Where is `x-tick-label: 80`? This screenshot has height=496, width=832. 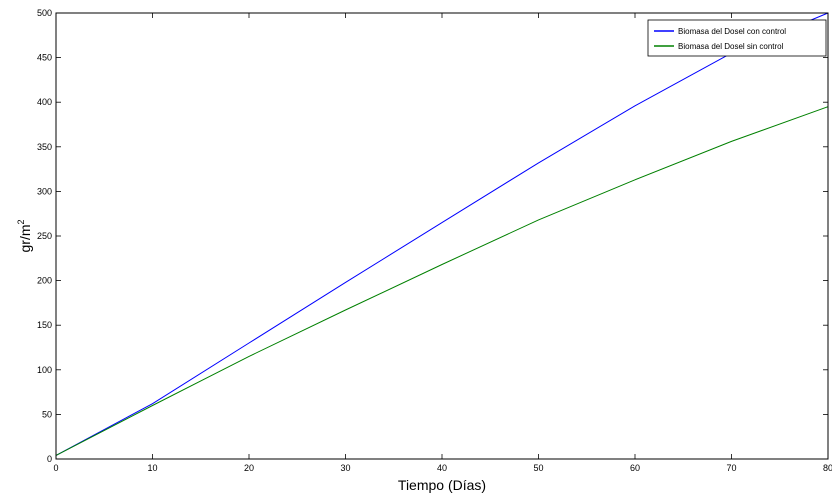 x-tick-label: 80 is located at coordinates (827, 468).